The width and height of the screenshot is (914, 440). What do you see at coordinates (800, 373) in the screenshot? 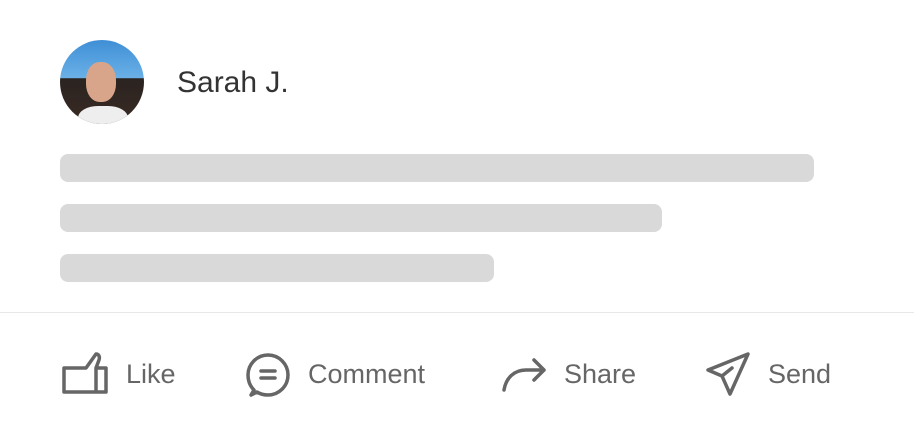
I see `send-label: Send` at bounding box center [800, 373].